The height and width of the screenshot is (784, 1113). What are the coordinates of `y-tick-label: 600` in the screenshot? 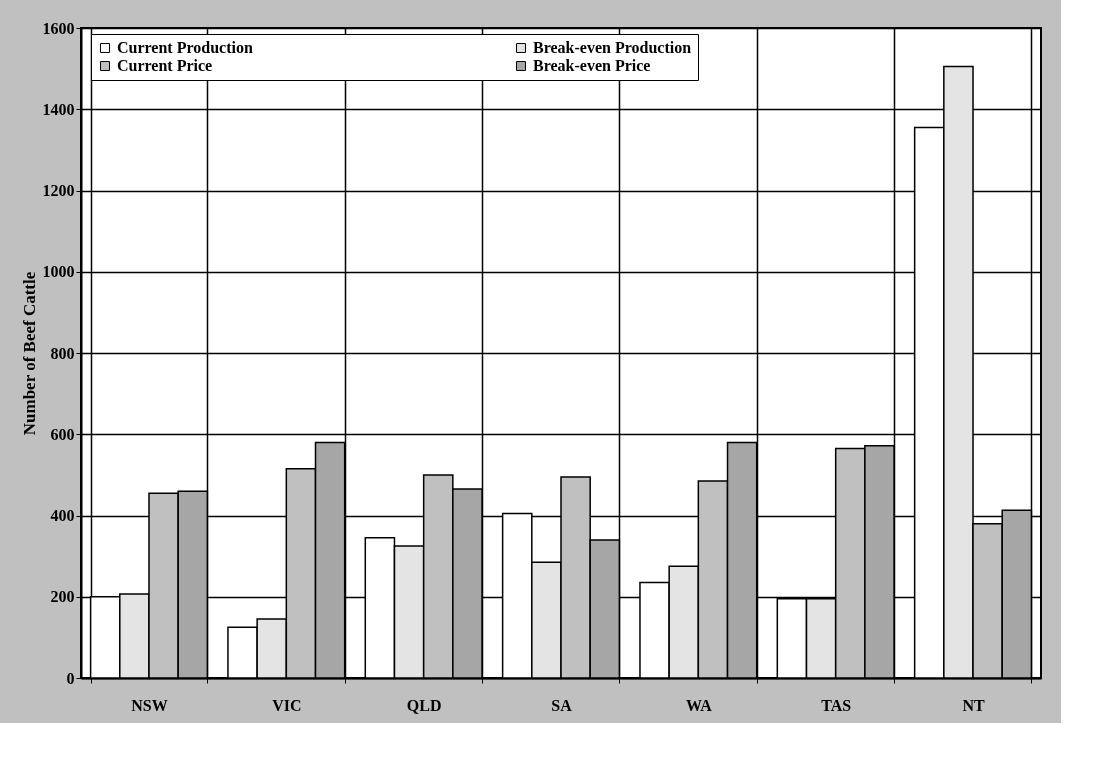 It's located at (62, 434).